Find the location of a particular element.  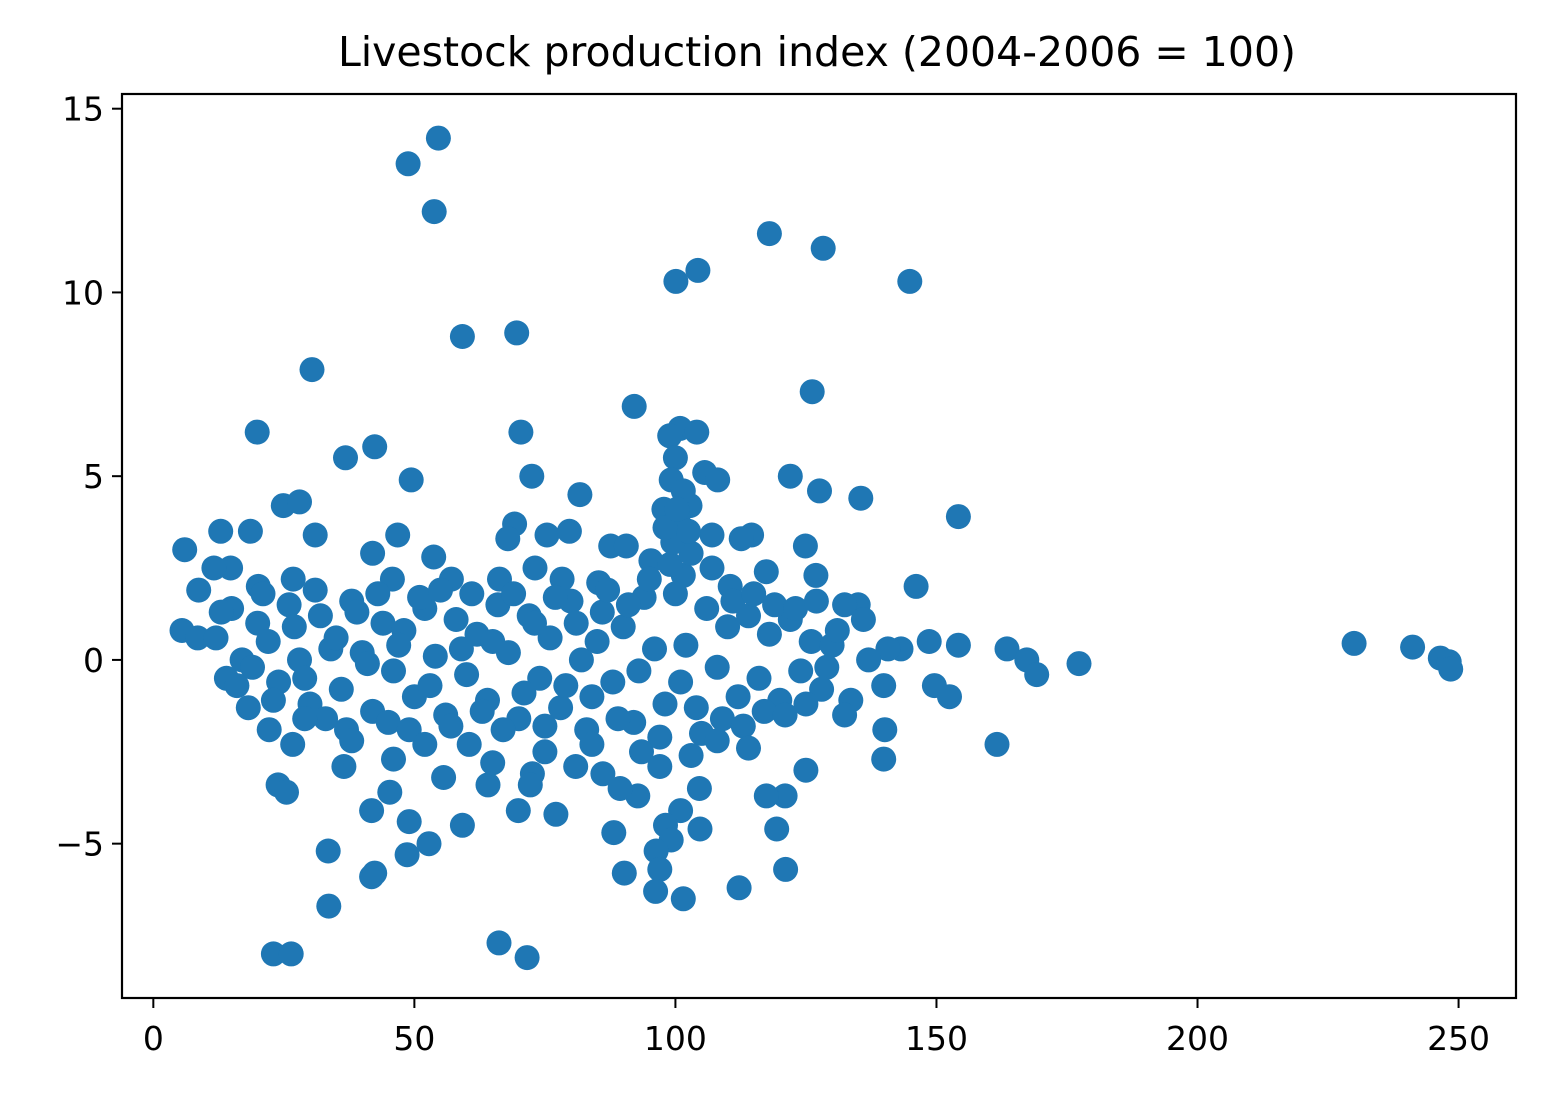

y-tick-label: 5 is located at coordinates (93, 476).